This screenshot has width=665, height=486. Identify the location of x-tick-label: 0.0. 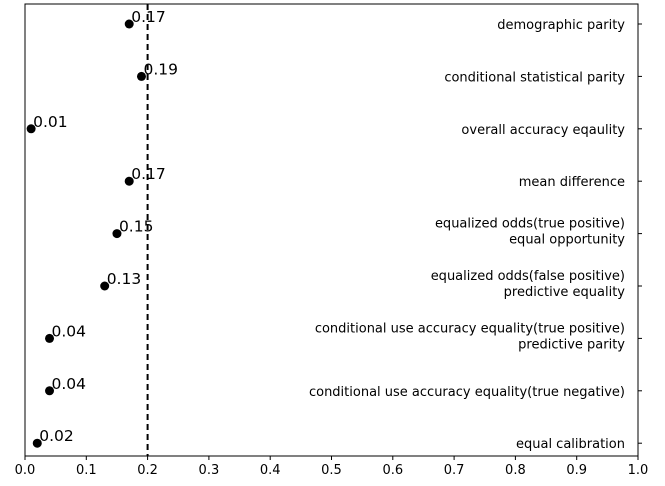
(25, 470).